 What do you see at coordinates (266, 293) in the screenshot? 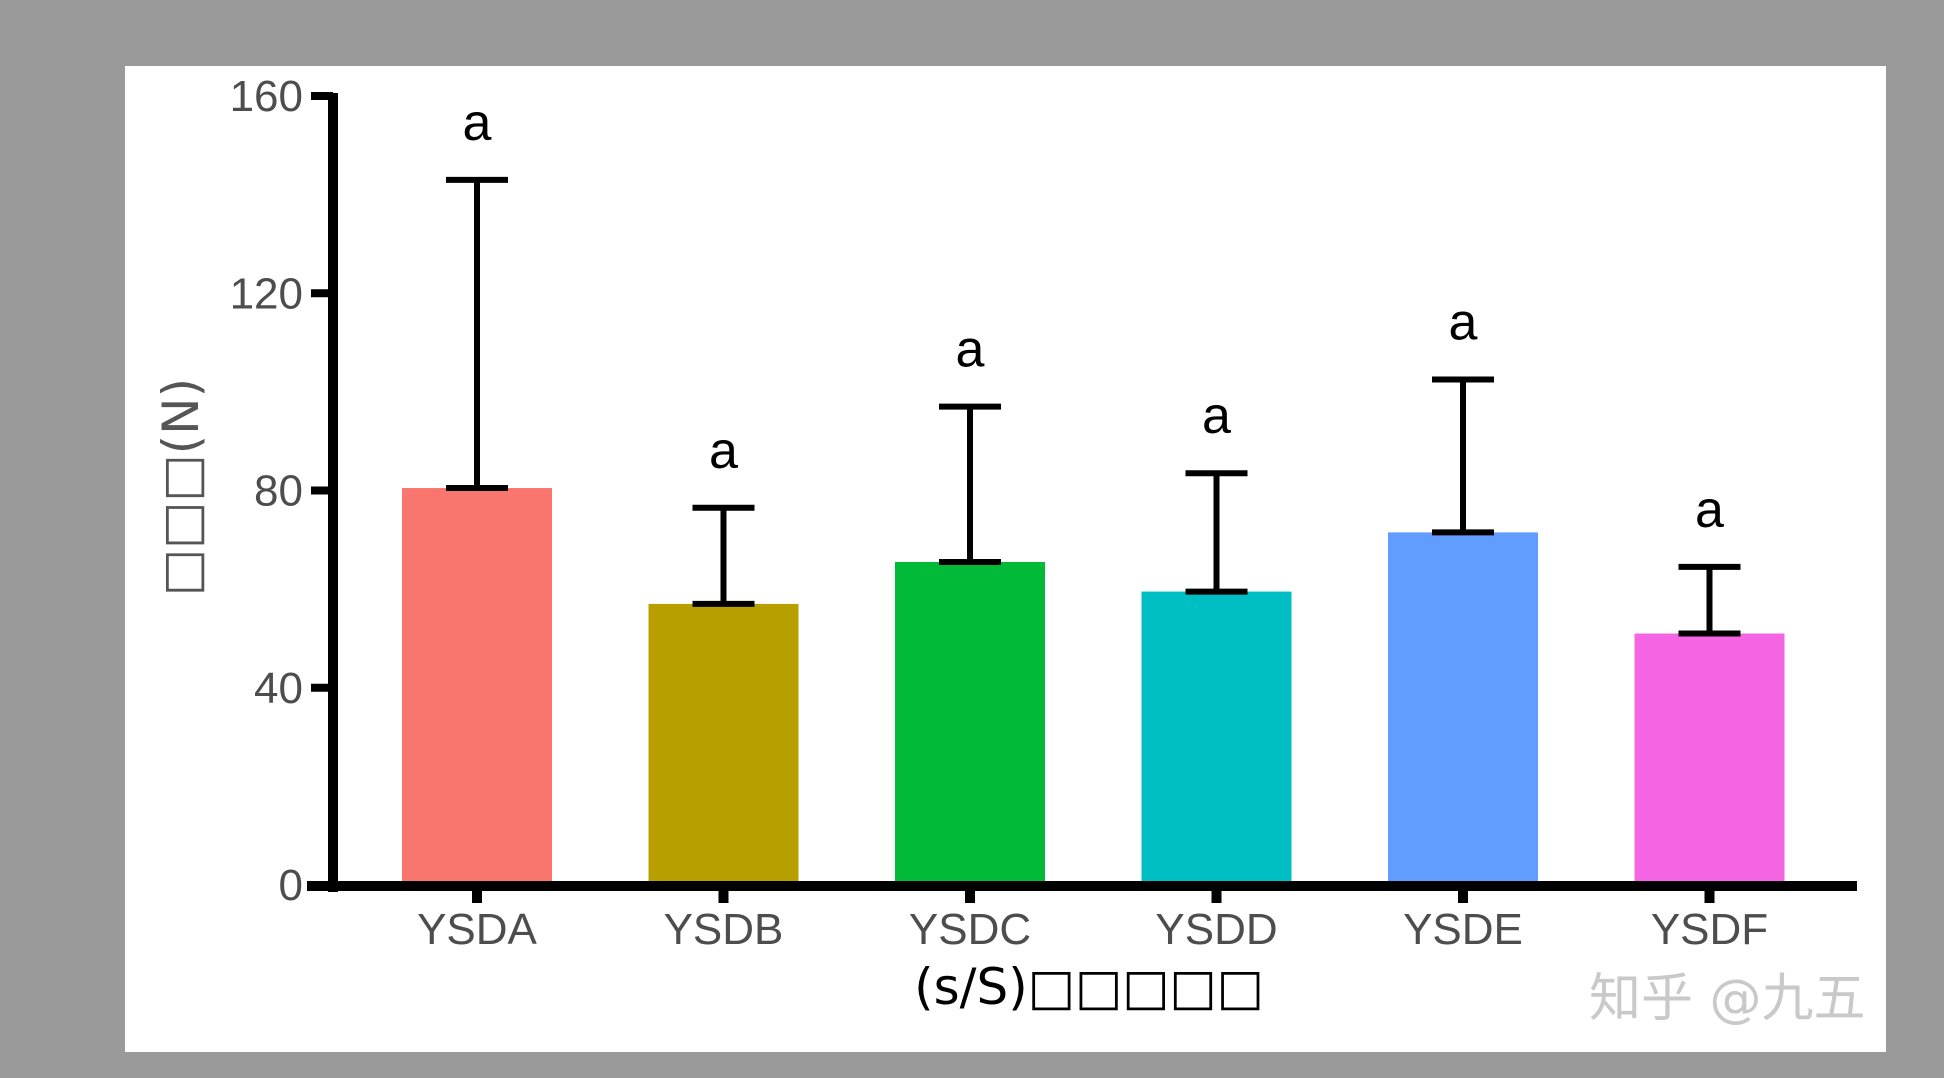
I see `y-tick-label-120: 120` at bounding box center [266, 293].